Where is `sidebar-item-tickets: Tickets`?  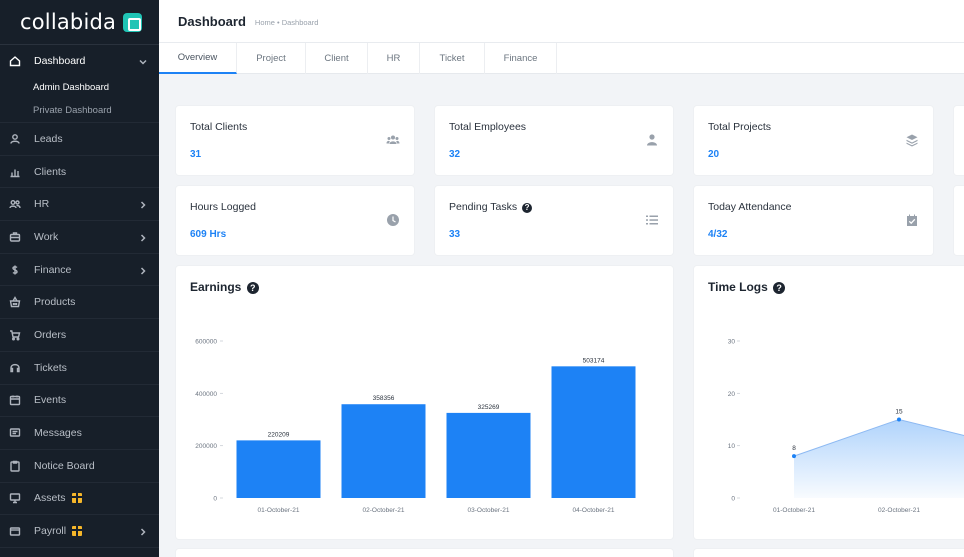 sidebar-item-tickets: Tickets is located at coordinates (79, 368).